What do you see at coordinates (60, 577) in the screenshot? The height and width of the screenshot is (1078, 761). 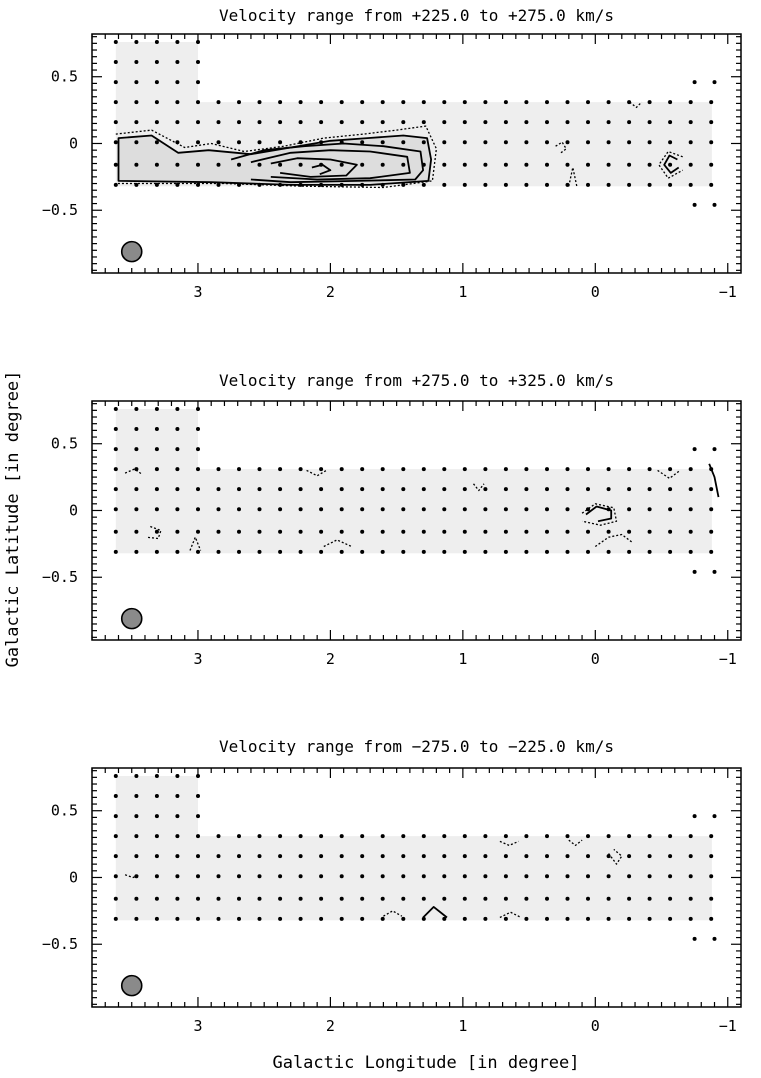 I see `y-tick-label: −0.5` at bounding box center [60, 577].